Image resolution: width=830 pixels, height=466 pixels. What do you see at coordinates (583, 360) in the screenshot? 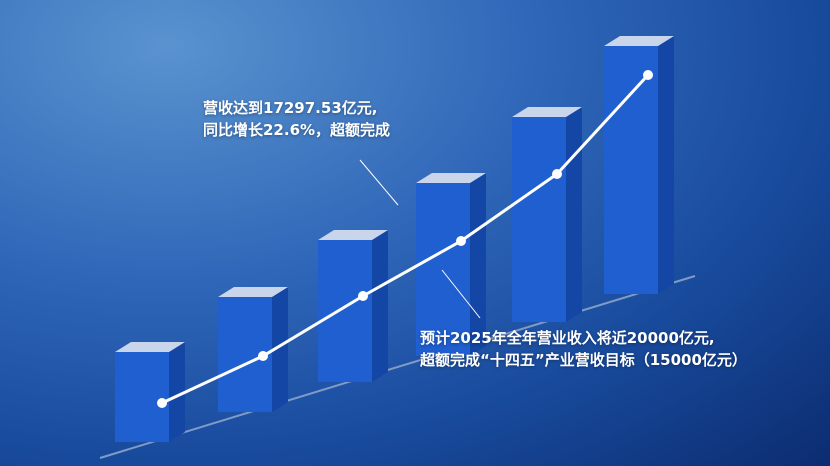
I see `annotation-line: 超额完成“十四五”产业营收目标（15000亿元）` at bounding box center [583, 360].